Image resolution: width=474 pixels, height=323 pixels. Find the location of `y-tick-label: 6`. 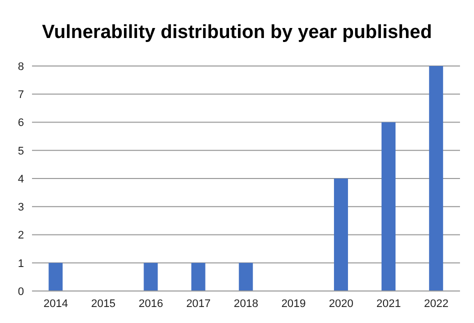

y-tick-label: 6 is located at coordinates (21, 123).